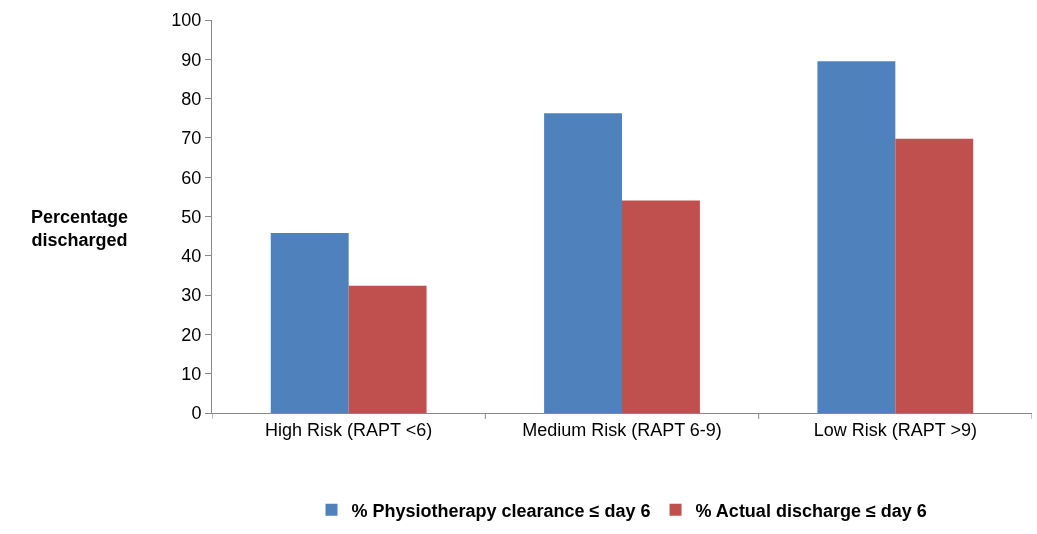  What do you see at coordinates (80, 229) in the screenshot?
I see `y-axis-title: Percentage discharged` at bounding box center [80, 229].